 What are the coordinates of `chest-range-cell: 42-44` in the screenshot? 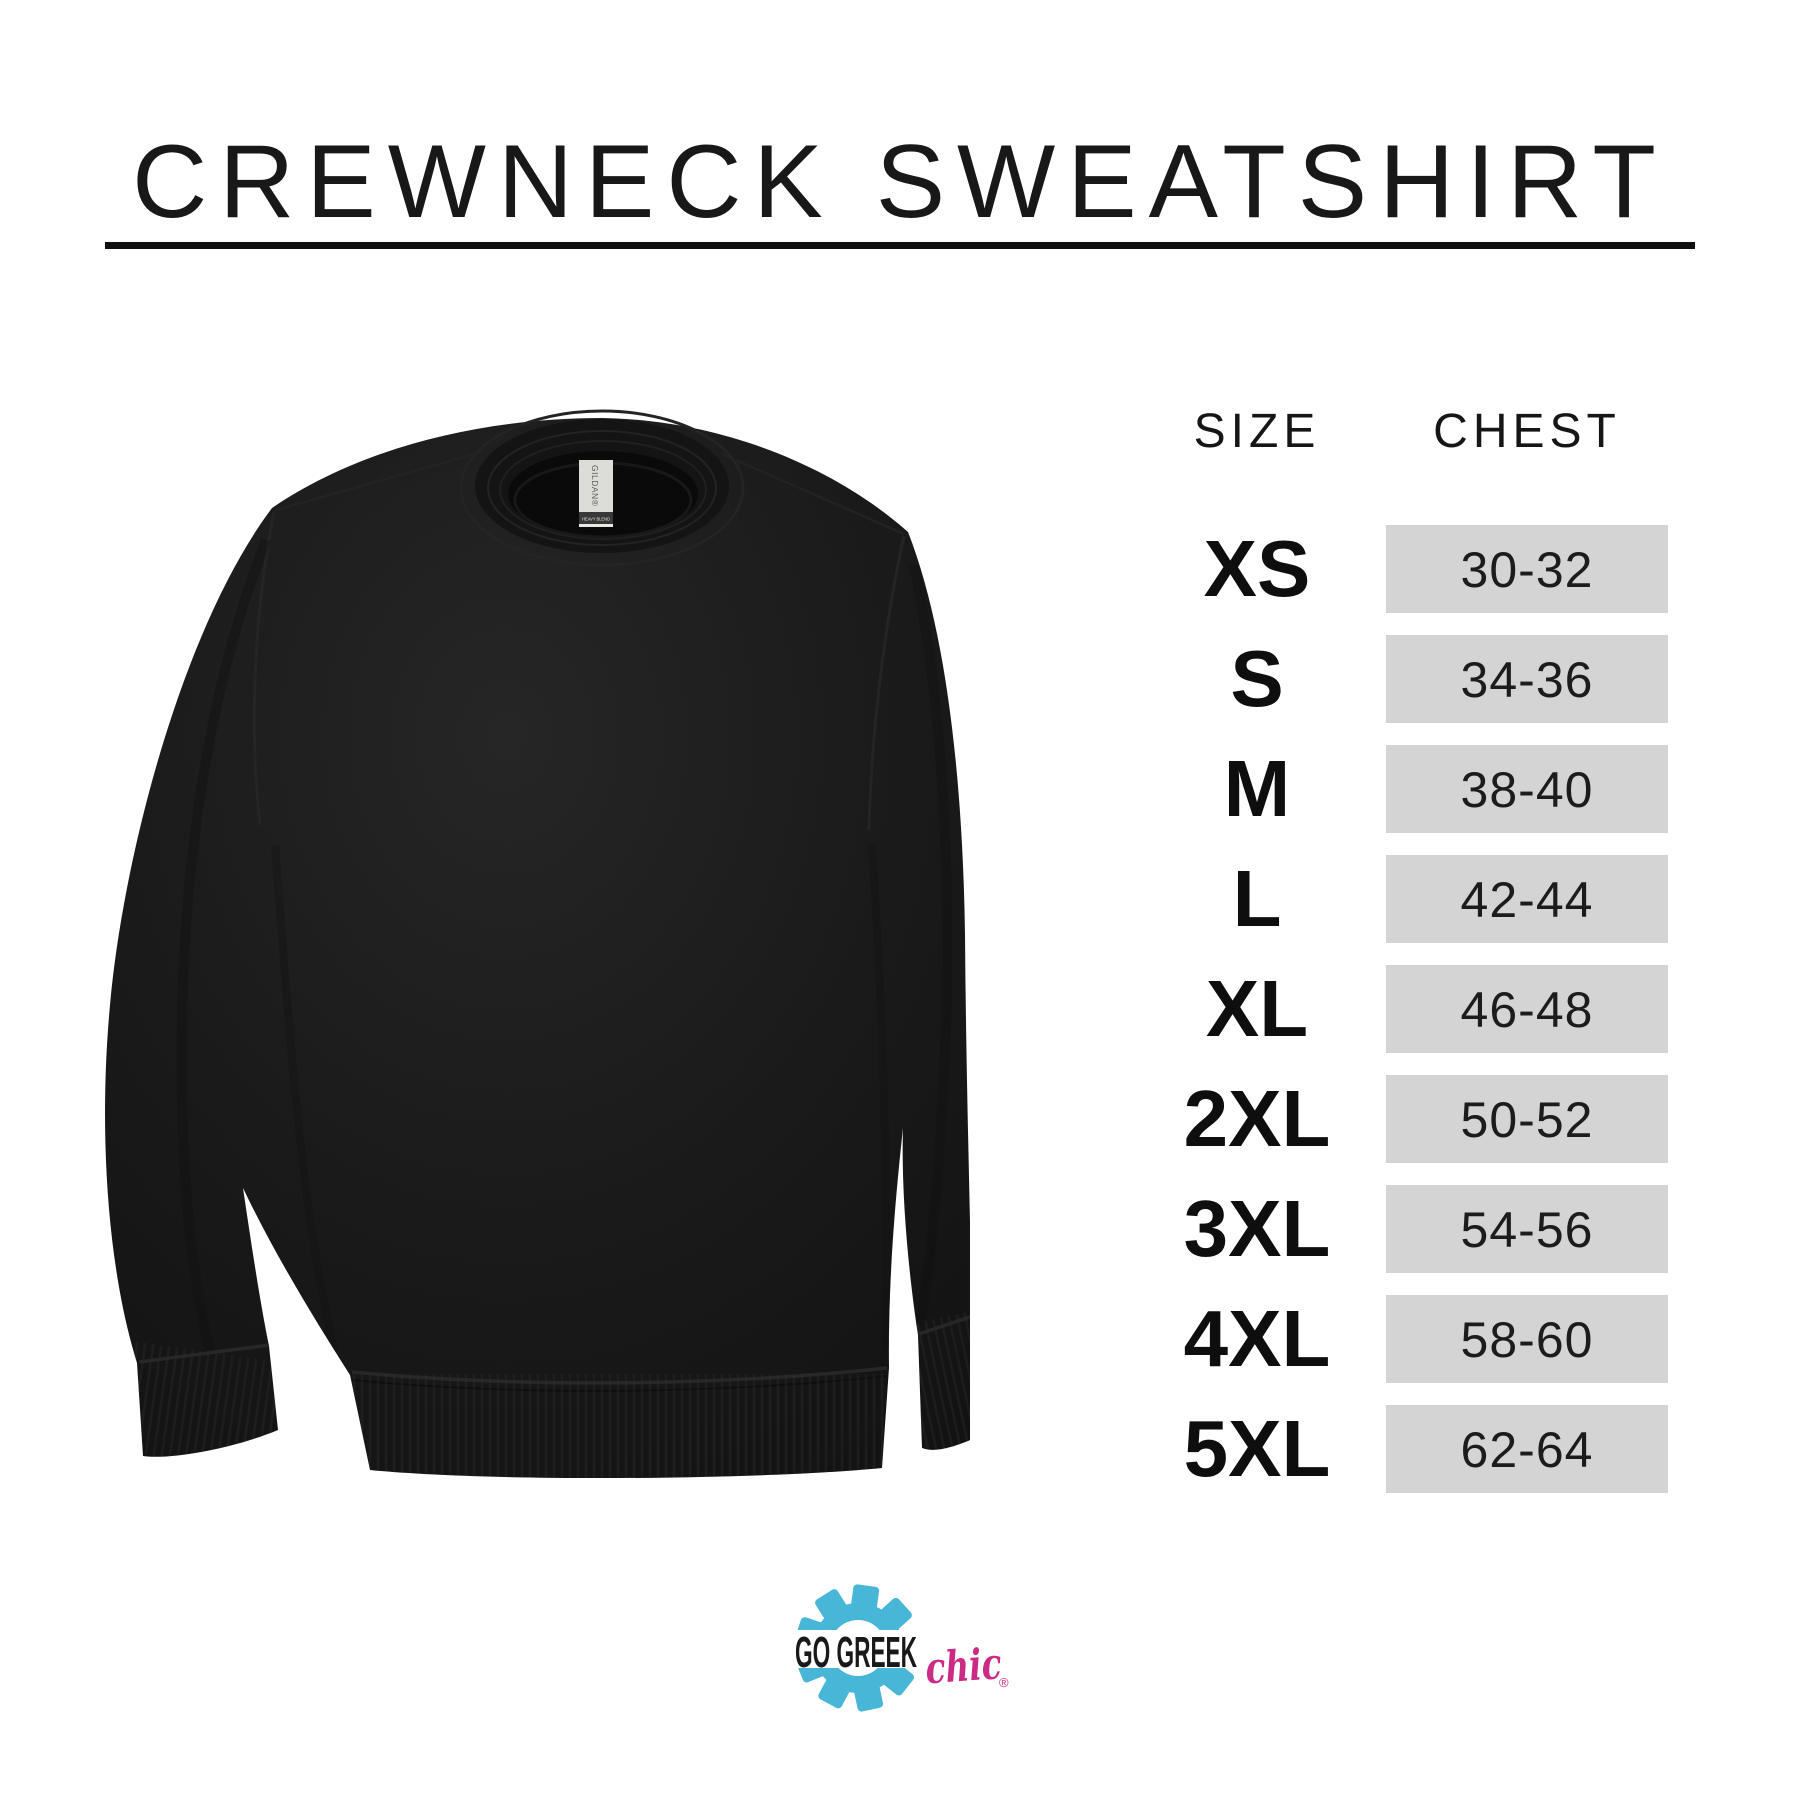 It's located at (1527, 899).